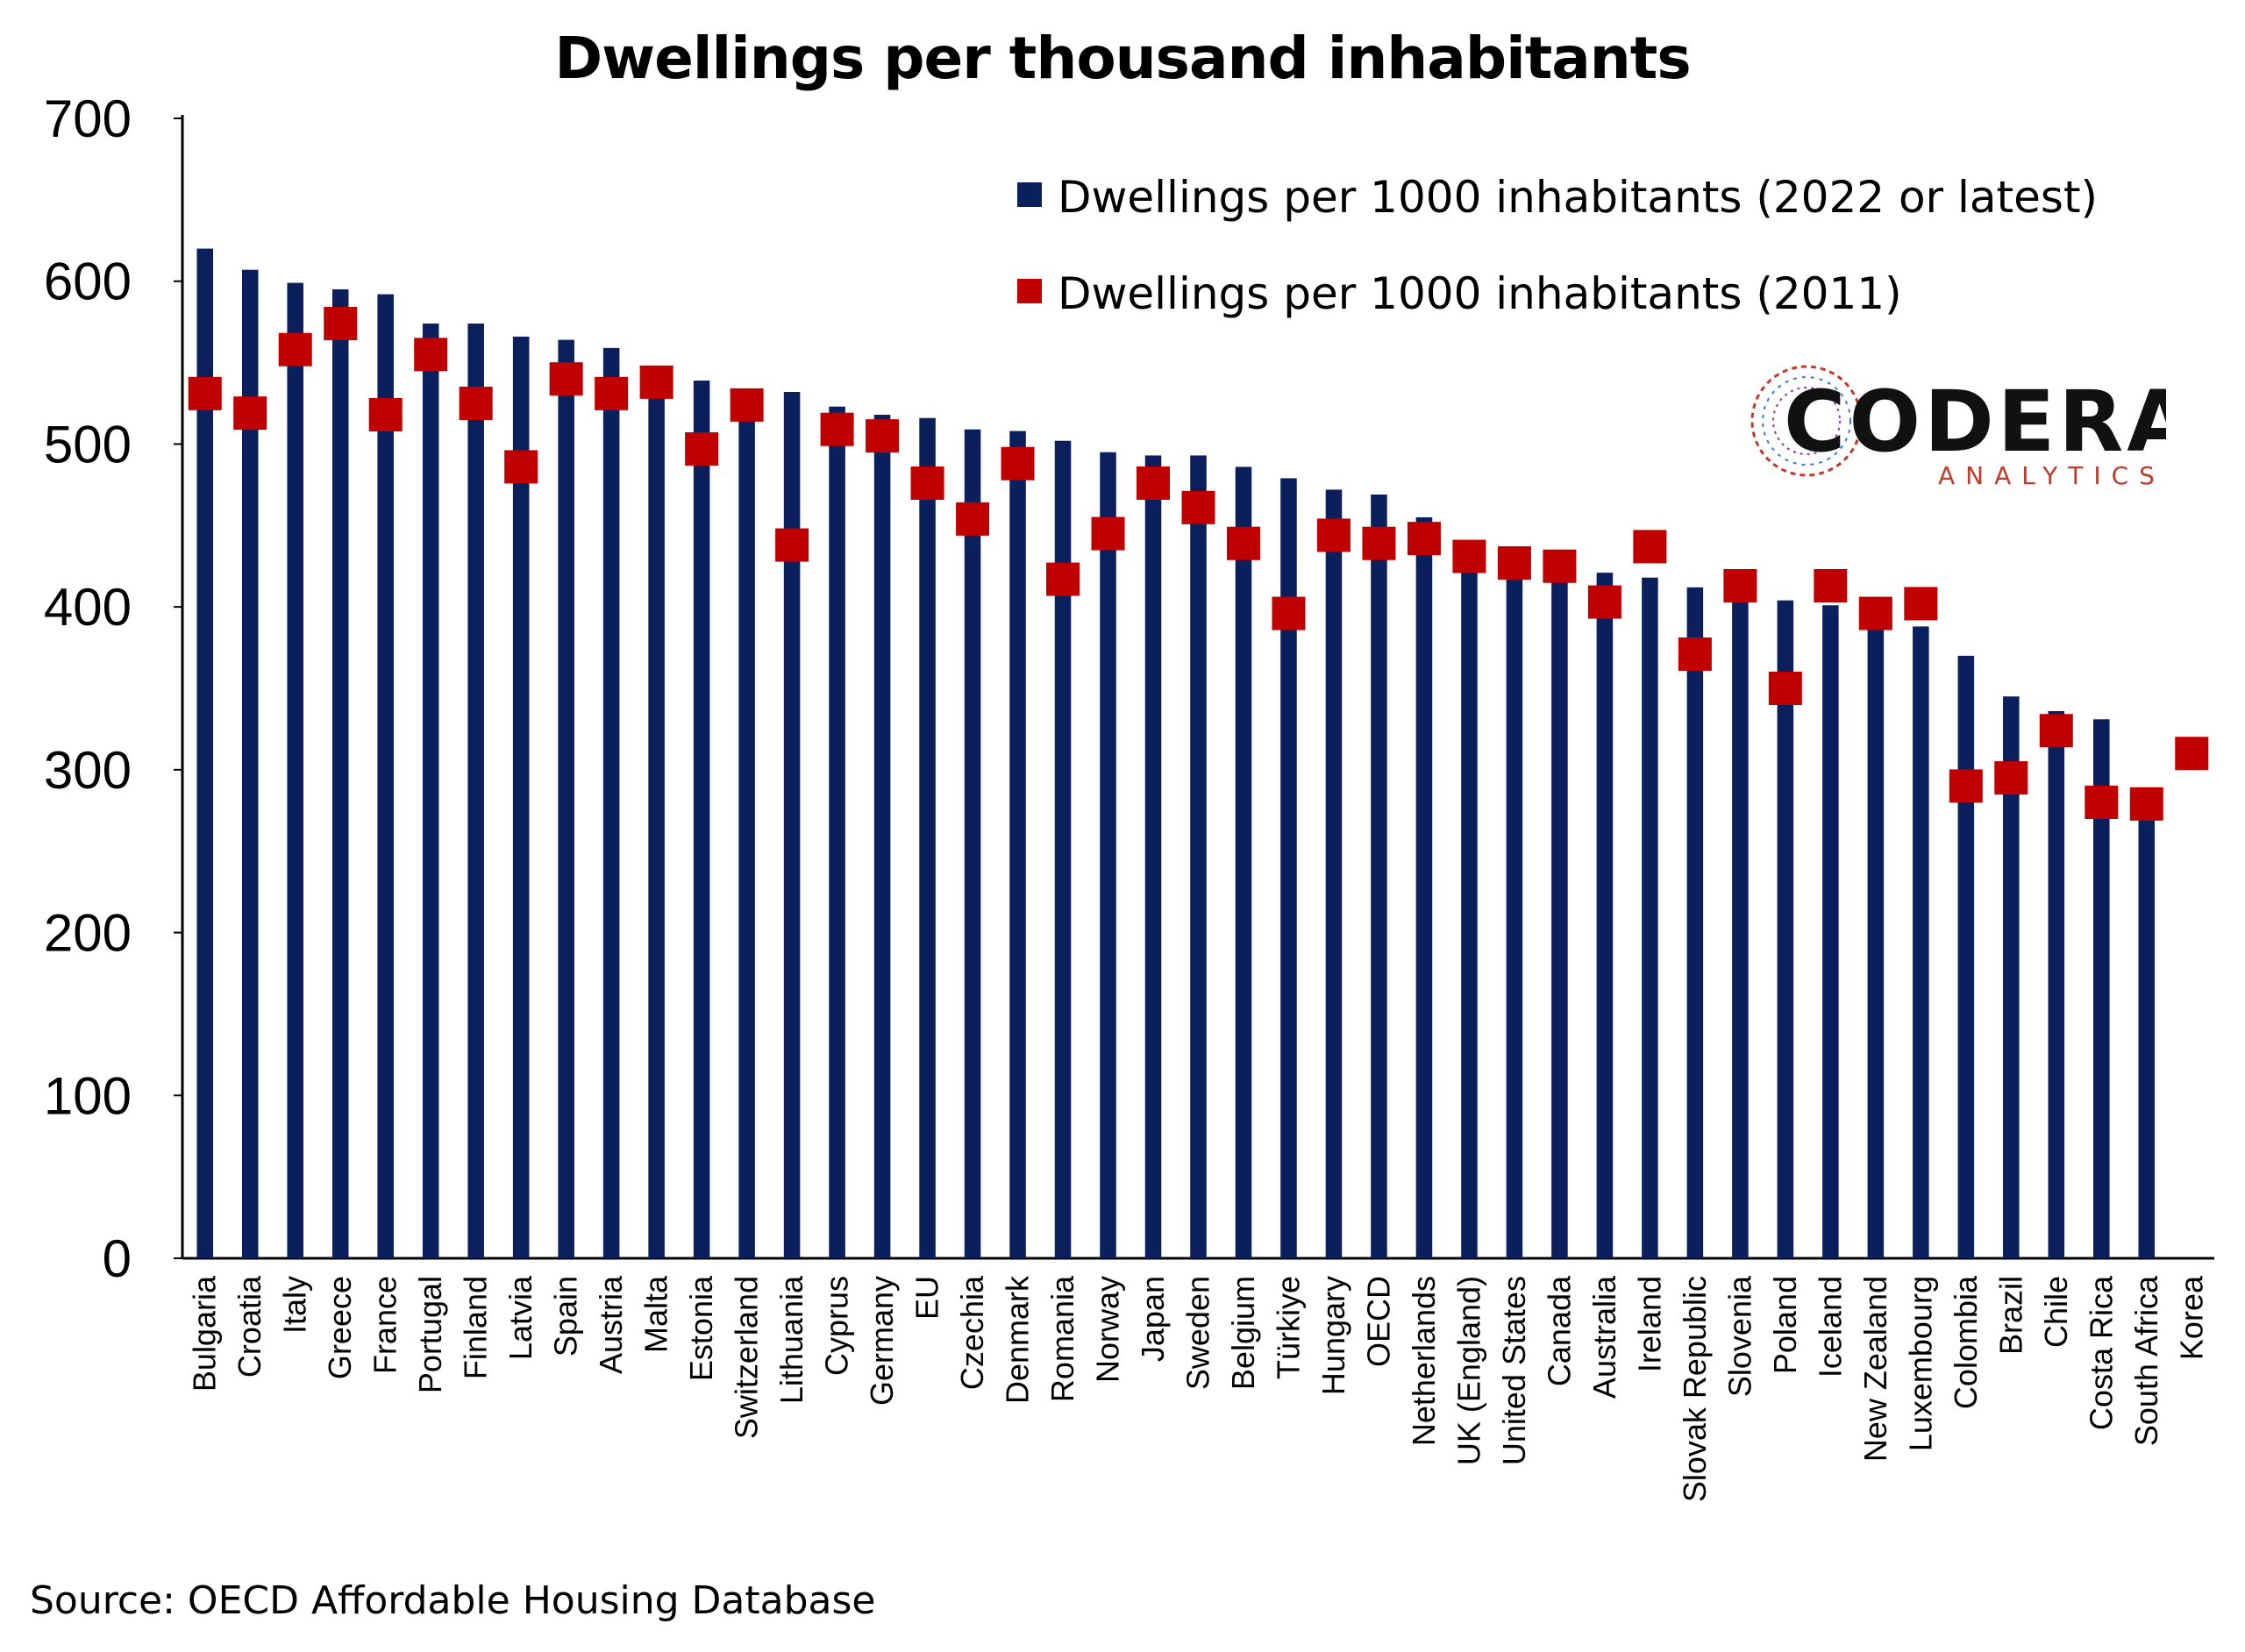 This screenshot has height=1652, width=2245. What do you see at coordinates (927, 1298) in the screenshot?
I see `category-label: EU` at bounding box center [927, 1298].